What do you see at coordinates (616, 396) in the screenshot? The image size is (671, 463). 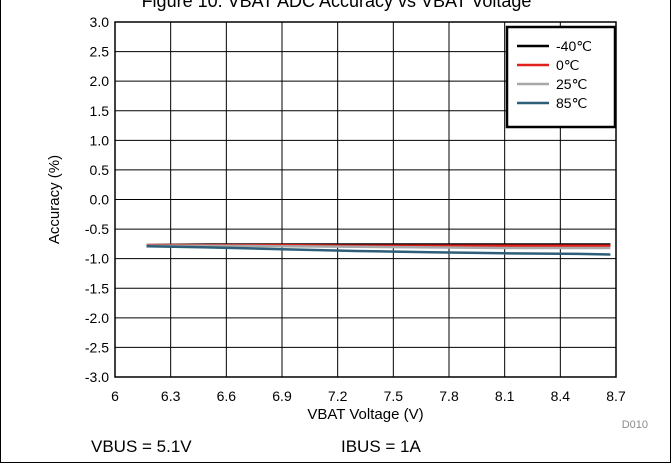 I see `x-tick-label: 8.7` at bounding box center [616, 396].